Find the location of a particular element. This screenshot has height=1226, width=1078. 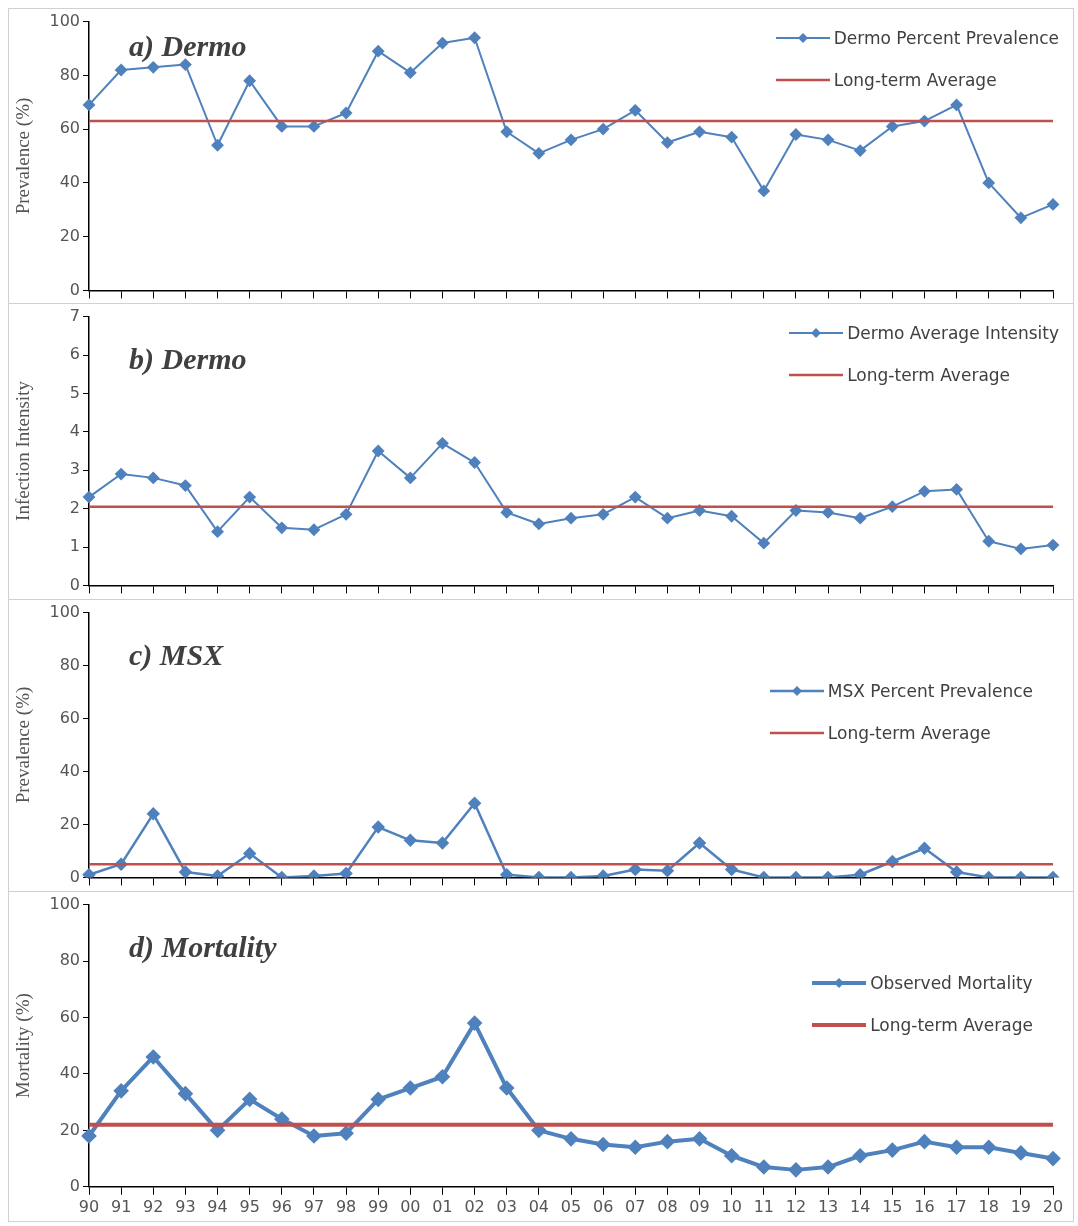

x-tick-label: 01 is located at coordinates (442, 1206).